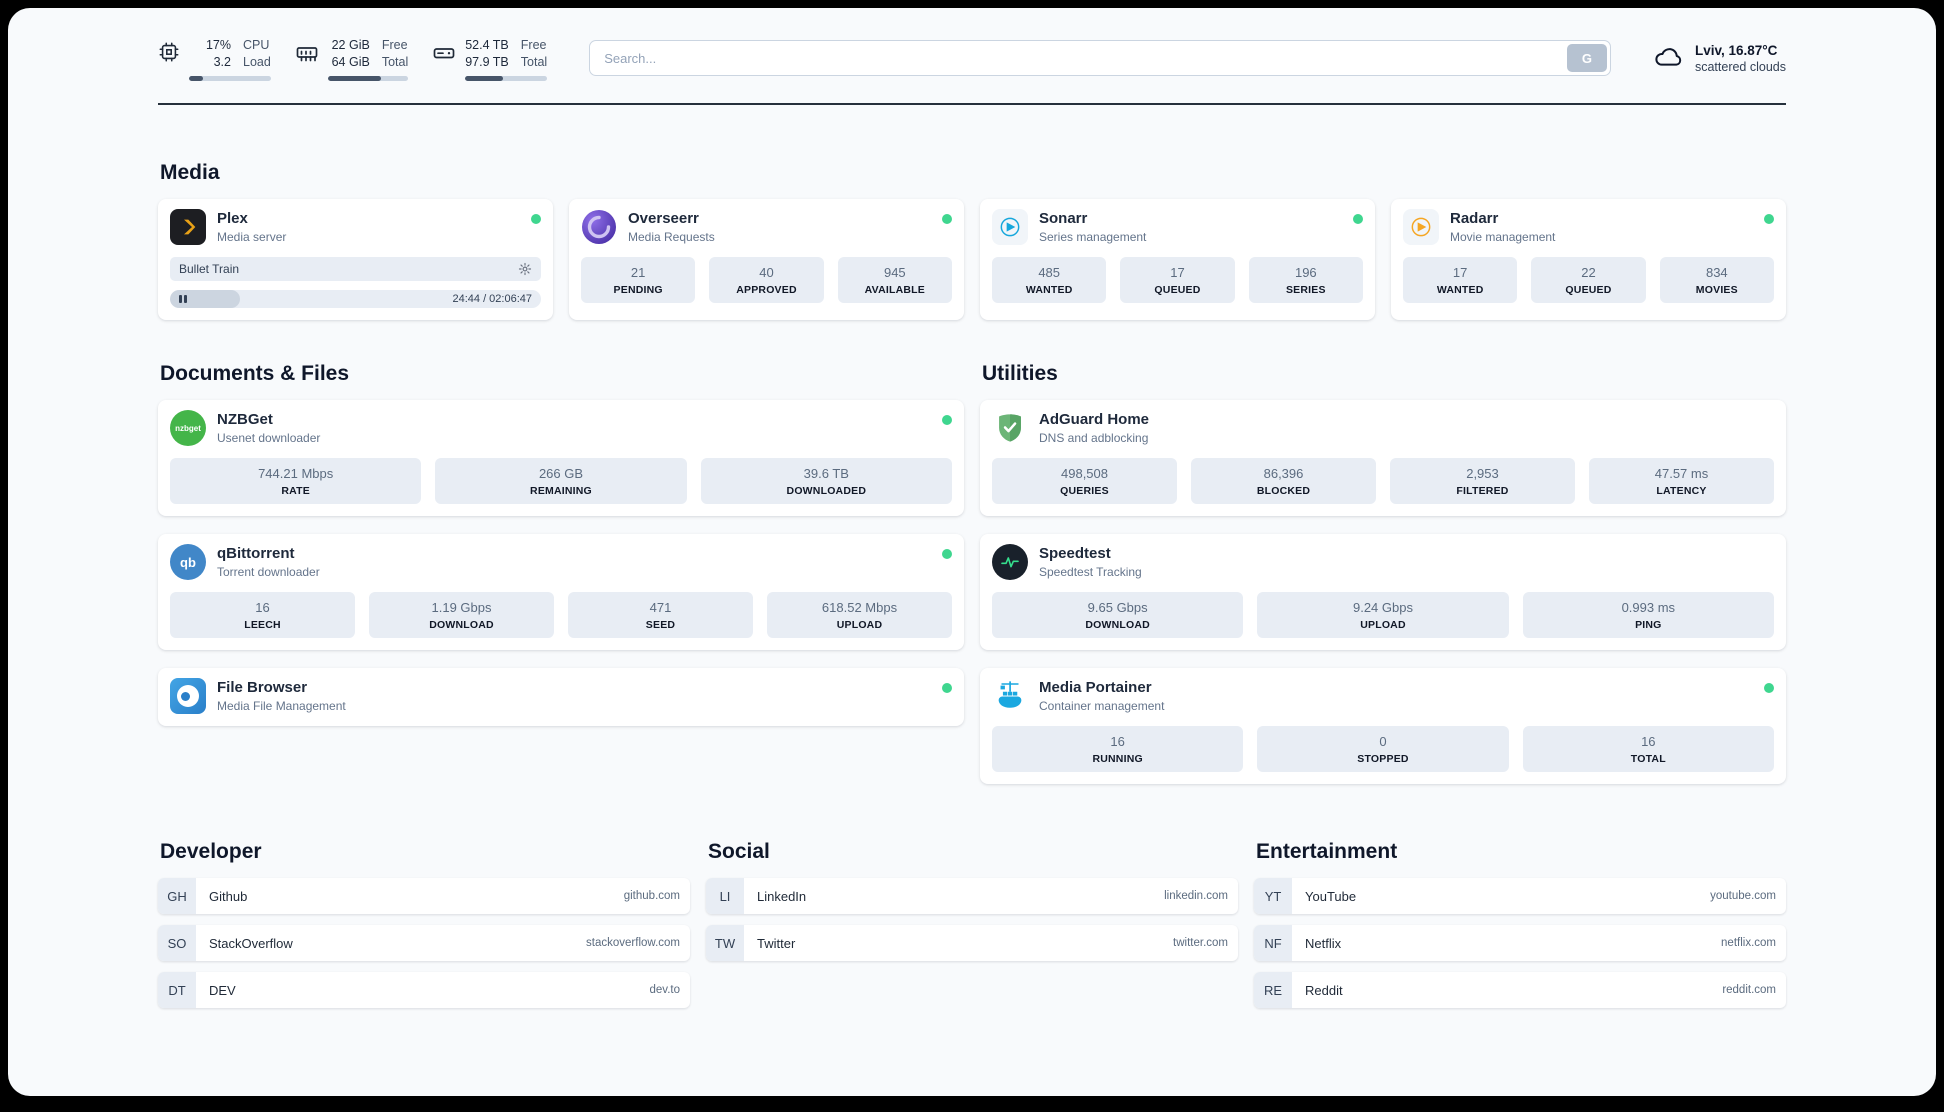 This screenshot has width=1944, height=1112. I want to click on stat-approved: 40 APPROVED, so click(766, 280).